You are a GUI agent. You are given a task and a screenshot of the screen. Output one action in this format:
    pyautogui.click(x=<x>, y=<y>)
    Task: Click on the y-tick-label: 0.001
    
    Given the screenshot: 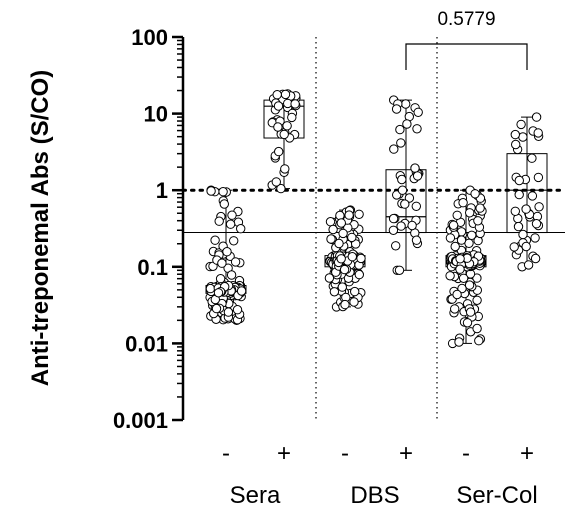 What is the action you would take?
    pyautogui.click(x=140, y=420)
    